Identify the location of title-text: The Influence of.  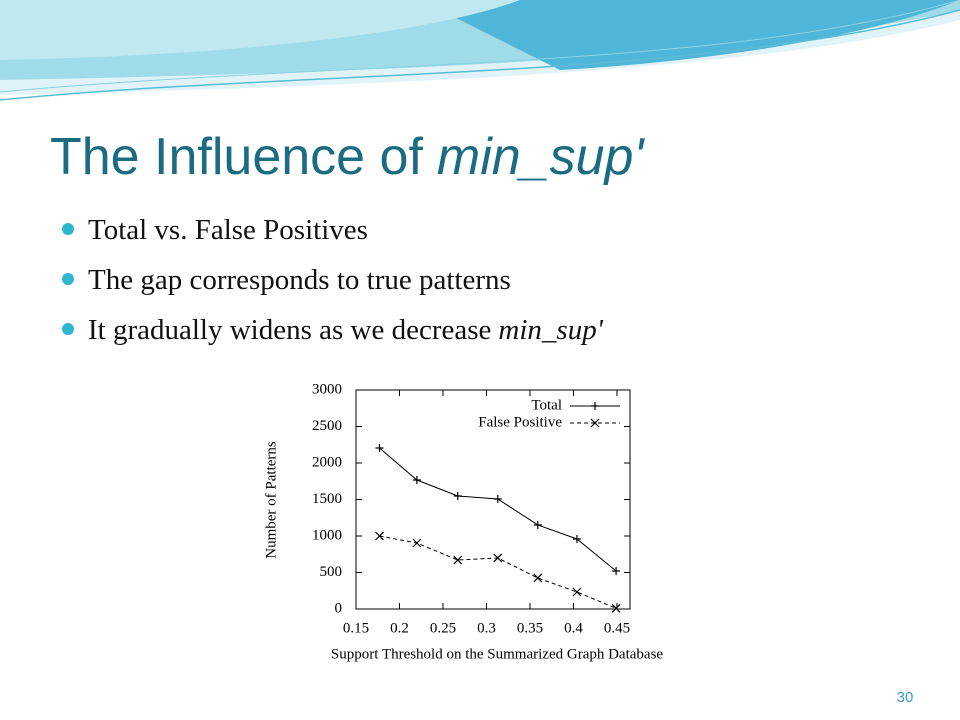
(236, 157).